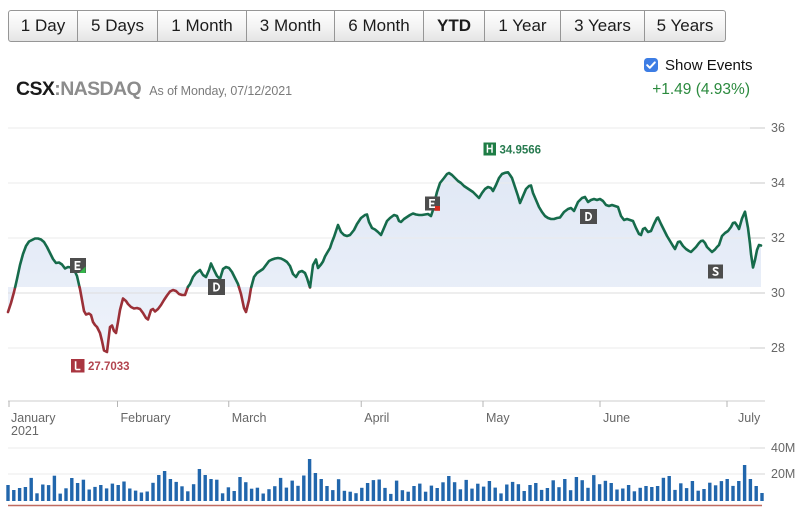 This screenshot has height=510, width=800. Describe the element at coordinates (778, 128) in the screenshot. I see `svg-text: 36` at that location.